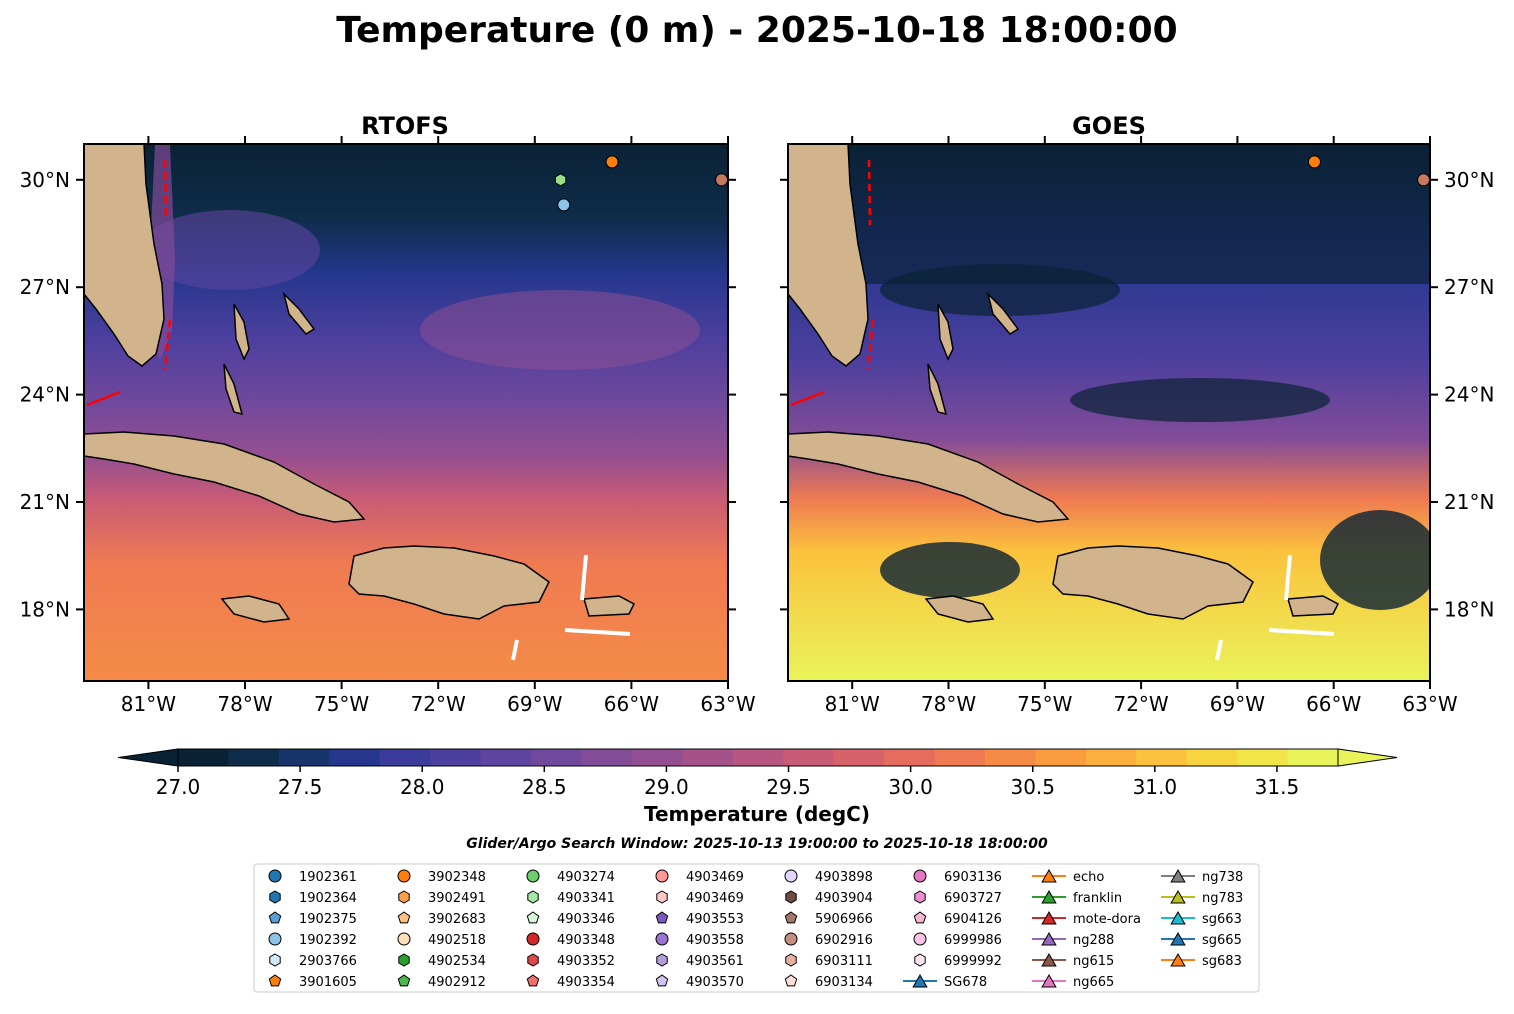 This screenshot has height=1014, width=1514. What do you see at coordinates (442, 961) in the screenshot?
I see `legend-entry-4902534: 4902534` at bounding box center [442, 961].